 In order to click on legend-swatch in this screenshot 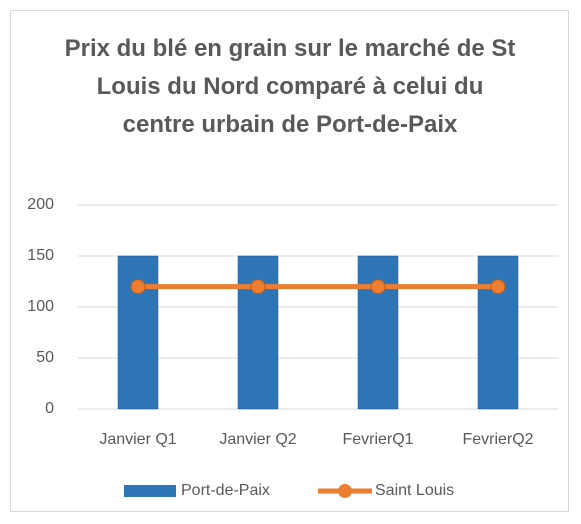, I will do `click(150, 491)`.